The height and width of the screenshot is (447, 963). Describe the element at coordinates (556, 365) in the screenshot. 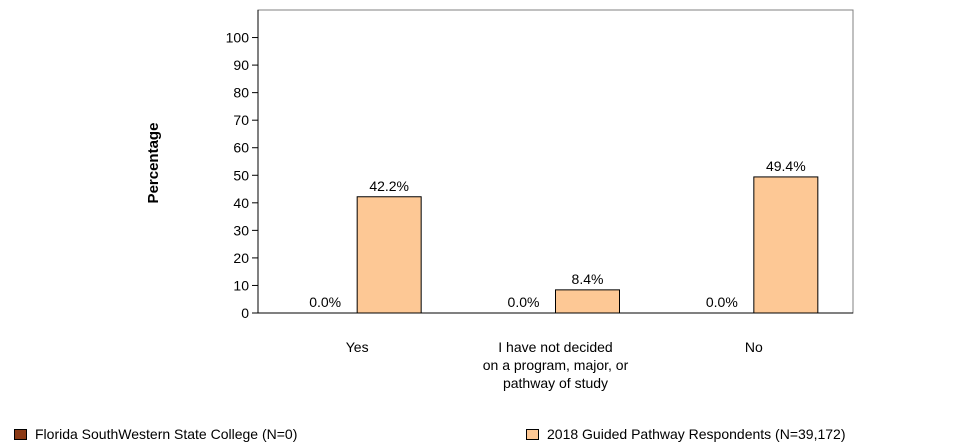

I see `x-tick-label: on a program, major, or` at that location.